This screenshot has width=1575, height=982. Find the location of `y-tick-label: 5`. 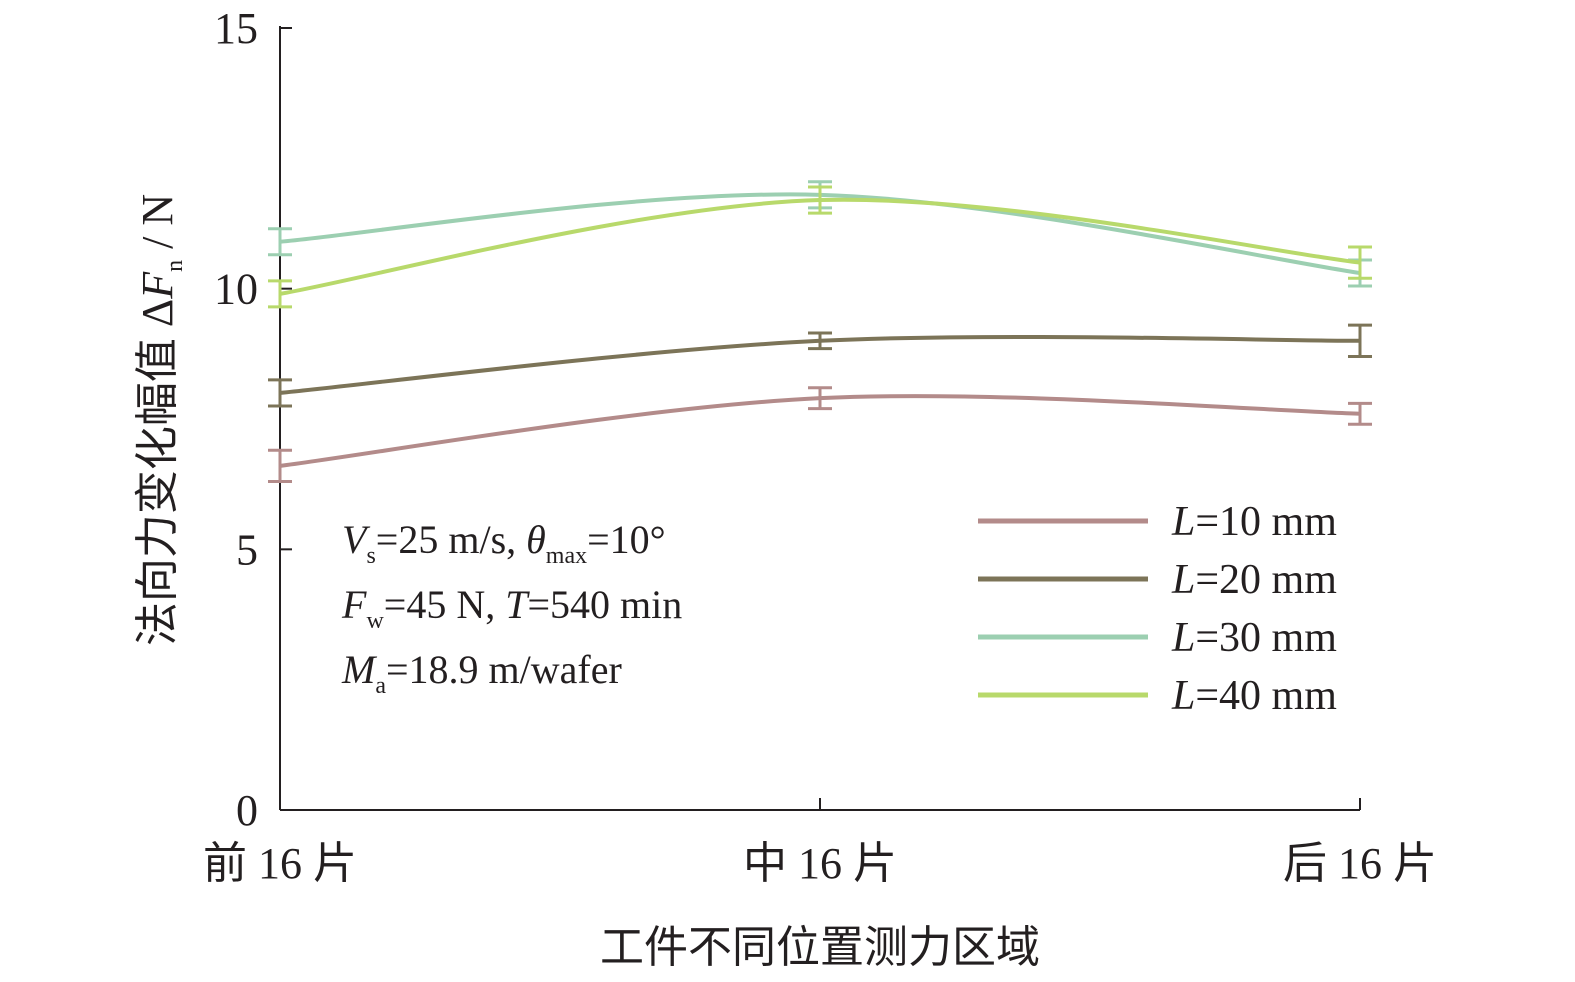

y-tick-label: 5 is located at coordinates (247, 549).